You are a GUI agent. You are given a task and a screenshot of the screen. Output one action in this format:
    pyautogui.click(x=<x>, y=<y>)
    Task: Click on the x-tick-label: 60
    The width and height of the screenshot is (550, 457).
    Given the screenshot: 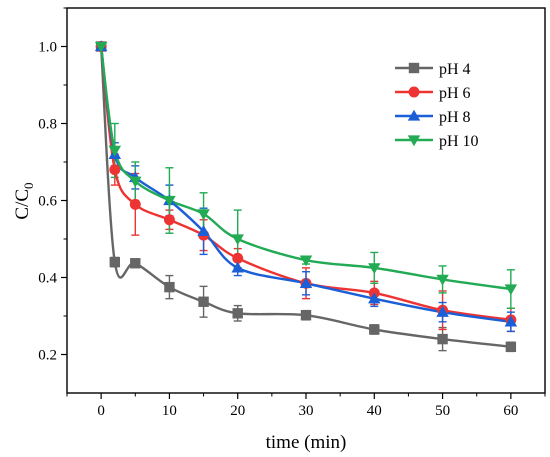 What is the action you would take?
    pyautogui.click(x=510, y=411)
    